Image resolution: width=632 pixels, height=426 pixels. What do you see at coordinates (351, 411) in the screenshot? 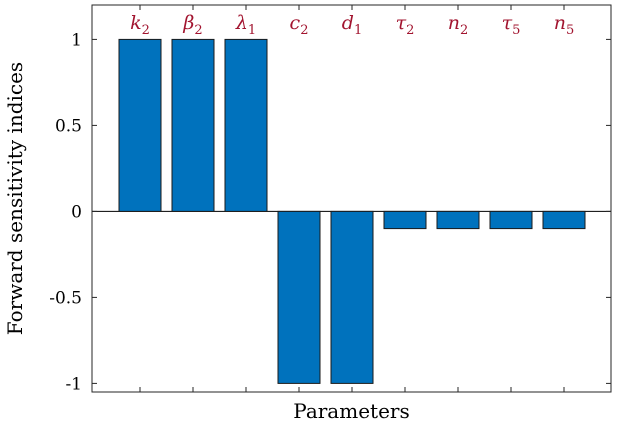
I see `x-axis-title: Parameters` at bounding box center [351, 411].